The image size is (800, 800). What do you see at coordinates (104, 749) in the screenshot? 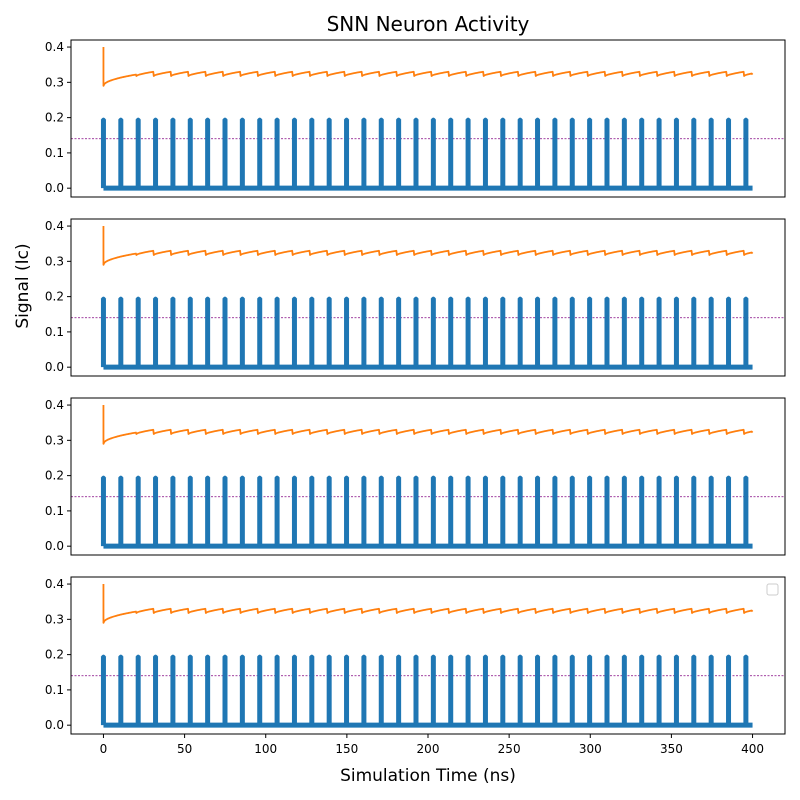
I see `x-tick-label: 0` at bounding box center [104, 749].